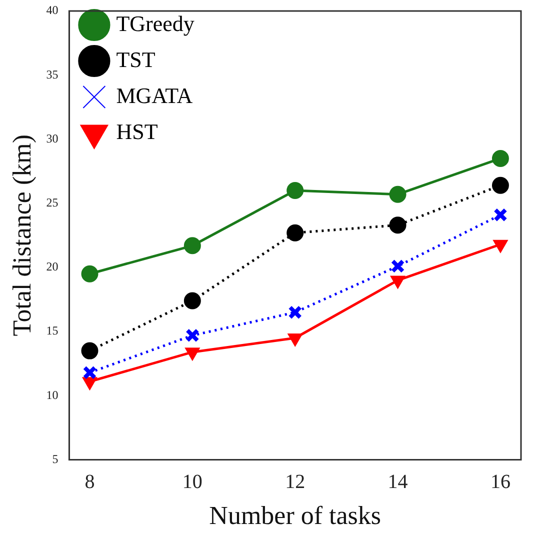 Image resolution: width=535 pixels, height=541 pixels. Describe the element at coordinates (21, 235) in the screenshot. I see `y-axis-title: Total distance (km)` at that location.